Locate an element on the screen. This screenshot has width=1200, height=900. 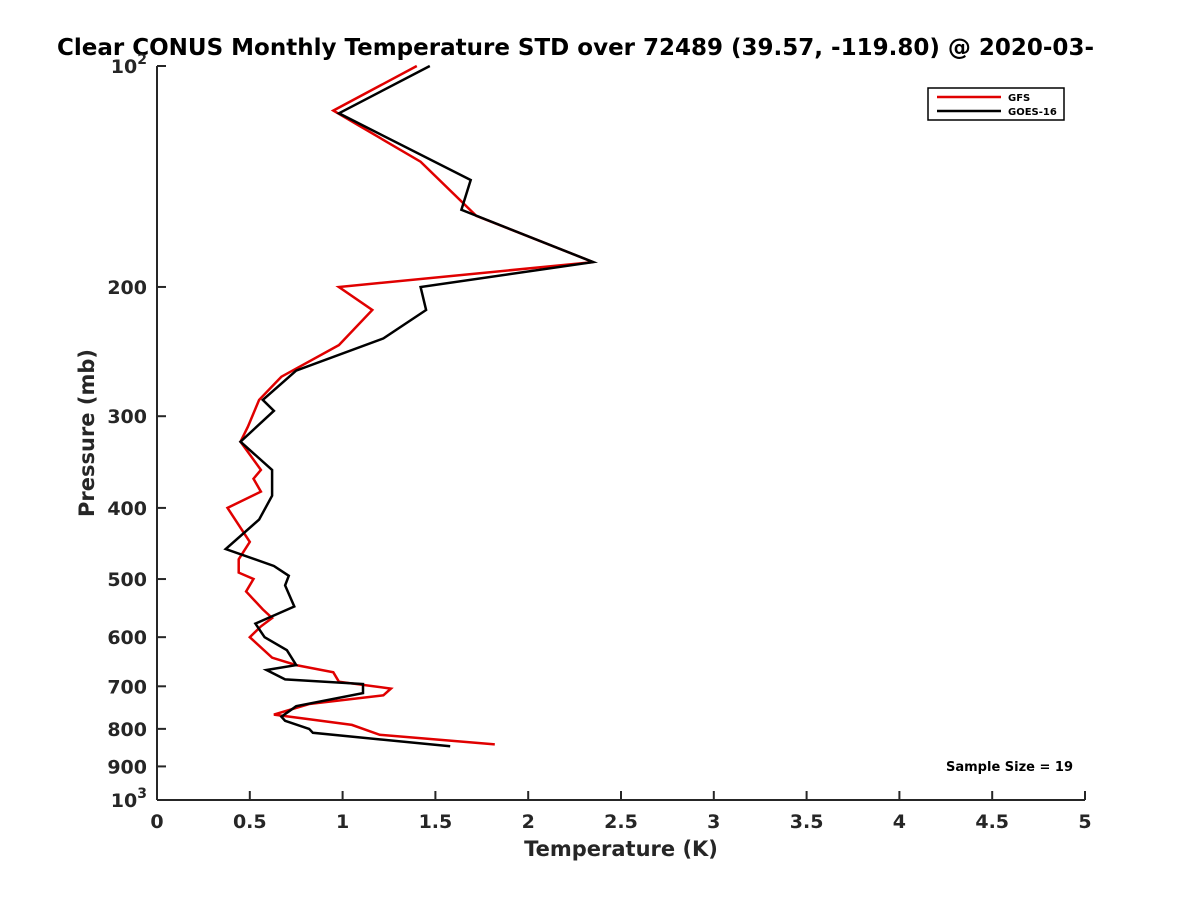
sample-size-annotation: Sample Size = 19 is located at coordinates (1009, 767).